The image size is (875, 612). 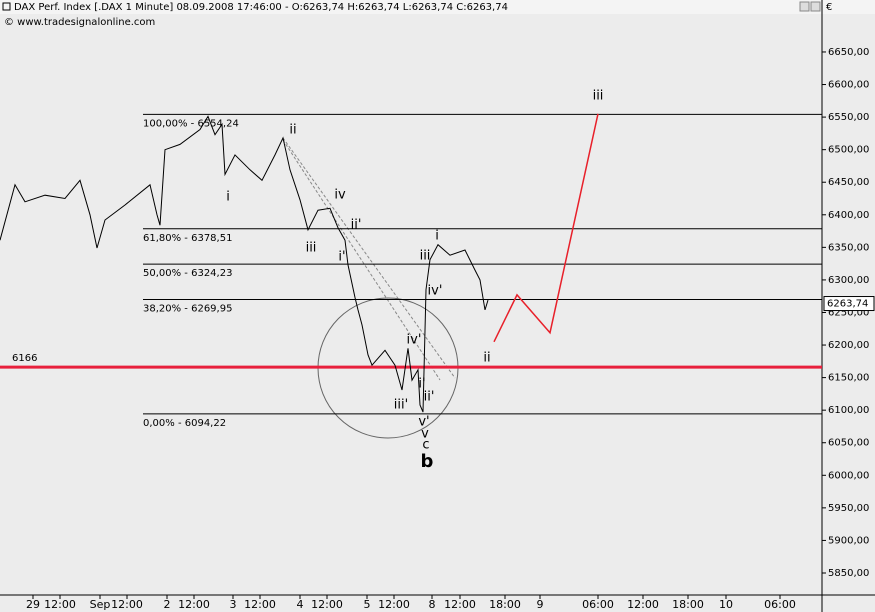 I want to click on y-tick-label: 6550,00, so click(x=848, y=117).